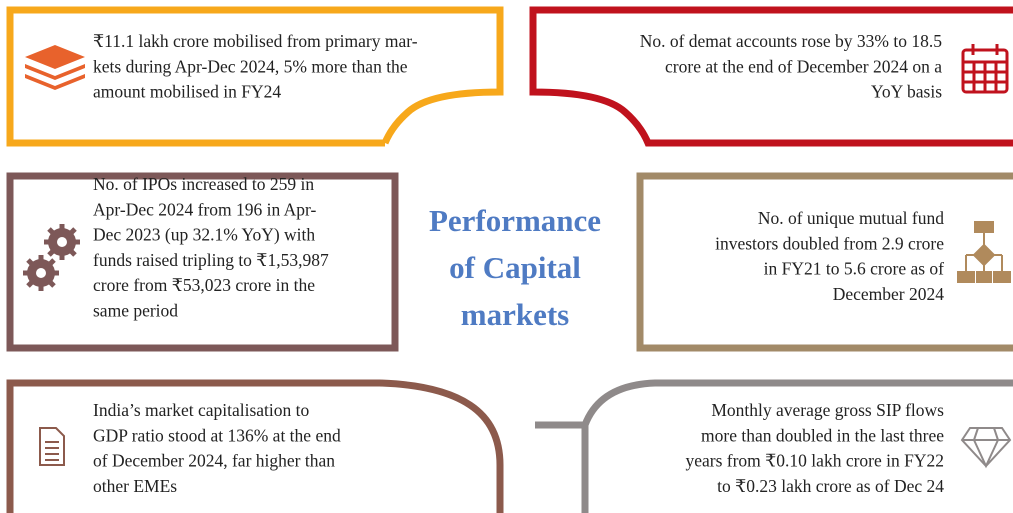 The image size is (1013, 513). What do you see at coordinates (217, 435) in the screenshot?
I see `box-text-line: GDP ratio stood at 136% at the end` at bounding box center [217, 435].